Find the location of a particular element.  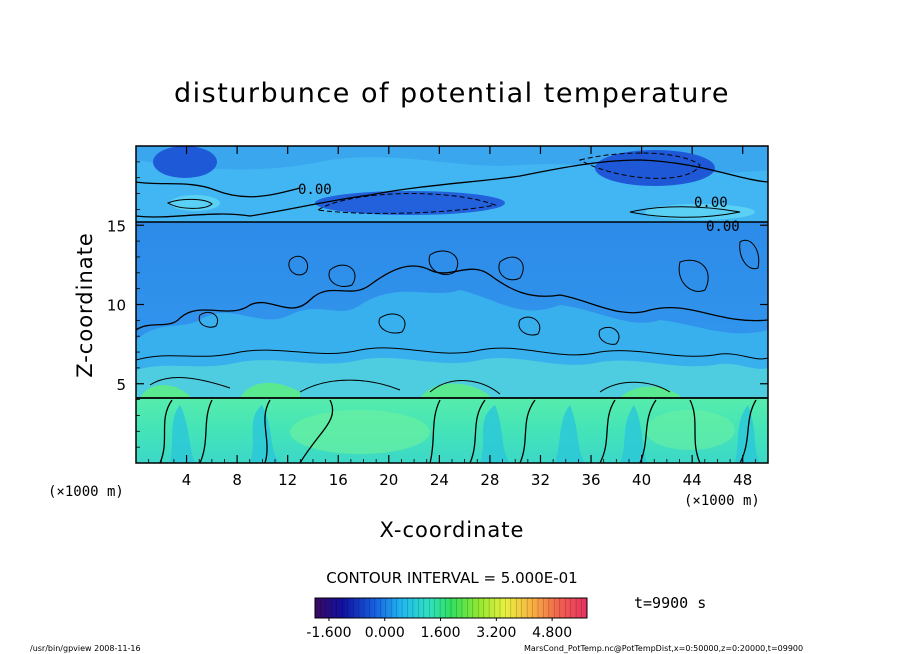

colorbar-tick-label: 0.000 is located at coordinates (385, 633).